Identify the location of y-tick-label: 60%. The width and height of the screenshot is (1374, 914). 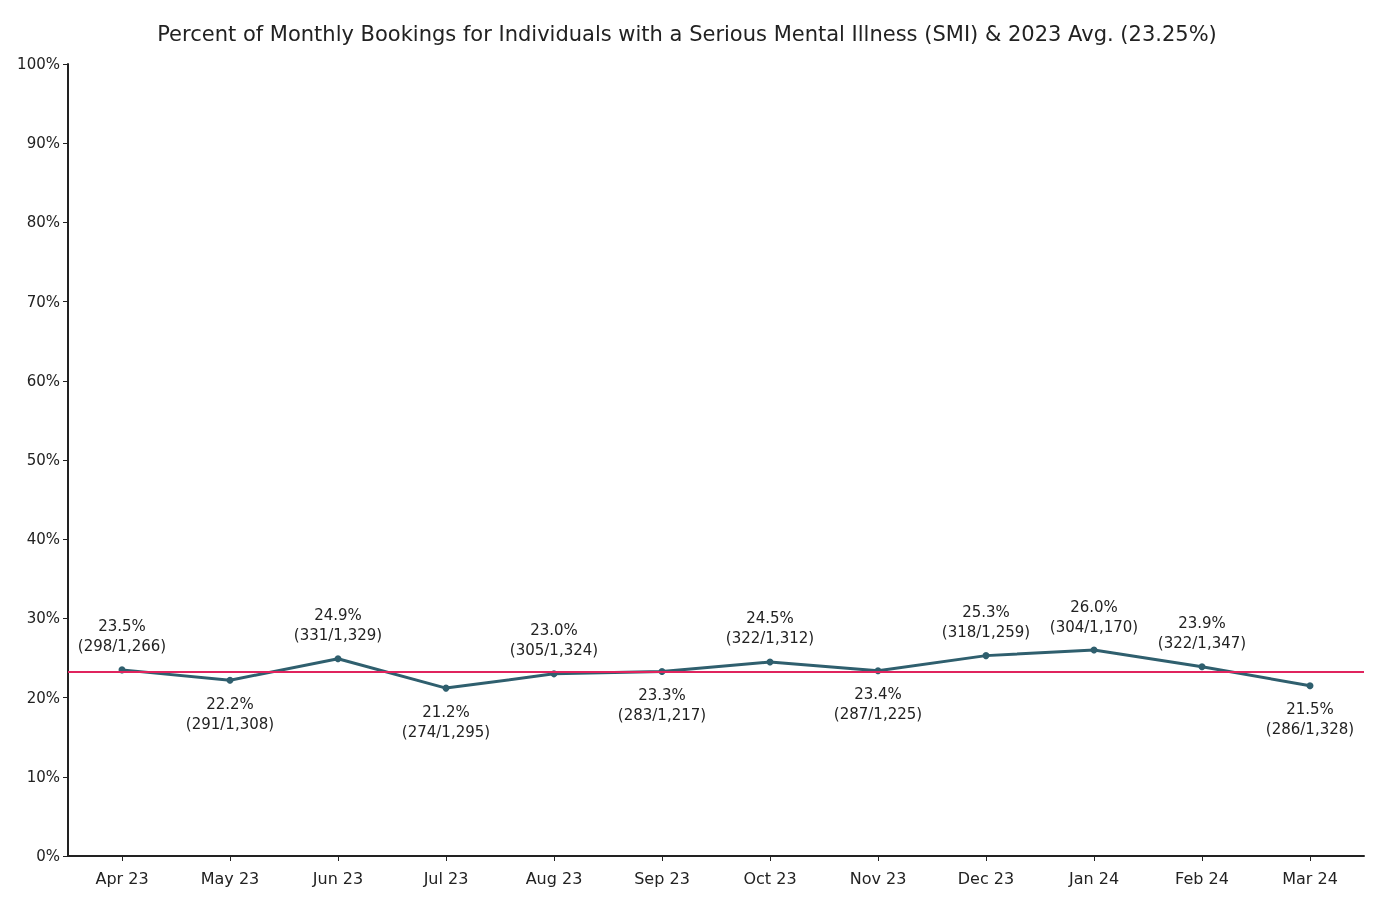
(43, 380).